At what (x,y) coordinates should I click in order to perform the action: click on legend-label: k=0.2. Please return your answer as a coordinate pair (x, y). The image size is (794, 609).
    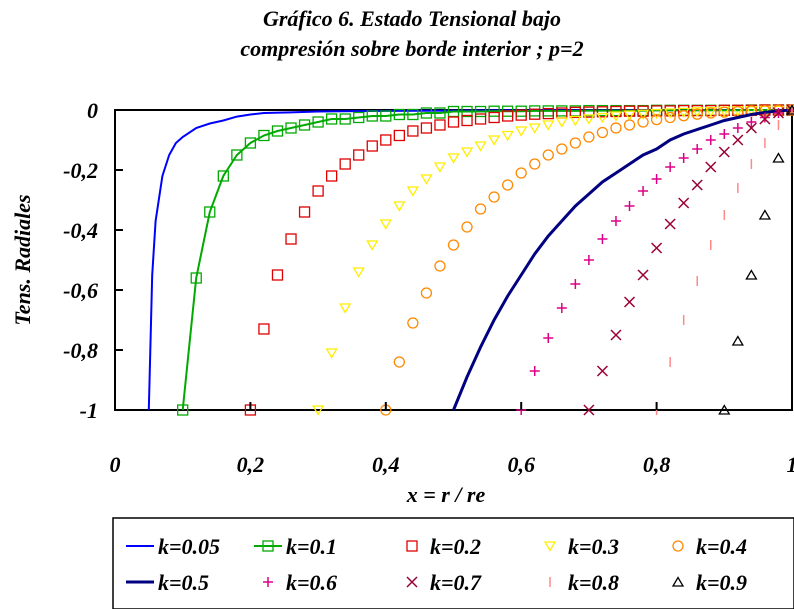
    Looking at the image, I should click on (455, 546).